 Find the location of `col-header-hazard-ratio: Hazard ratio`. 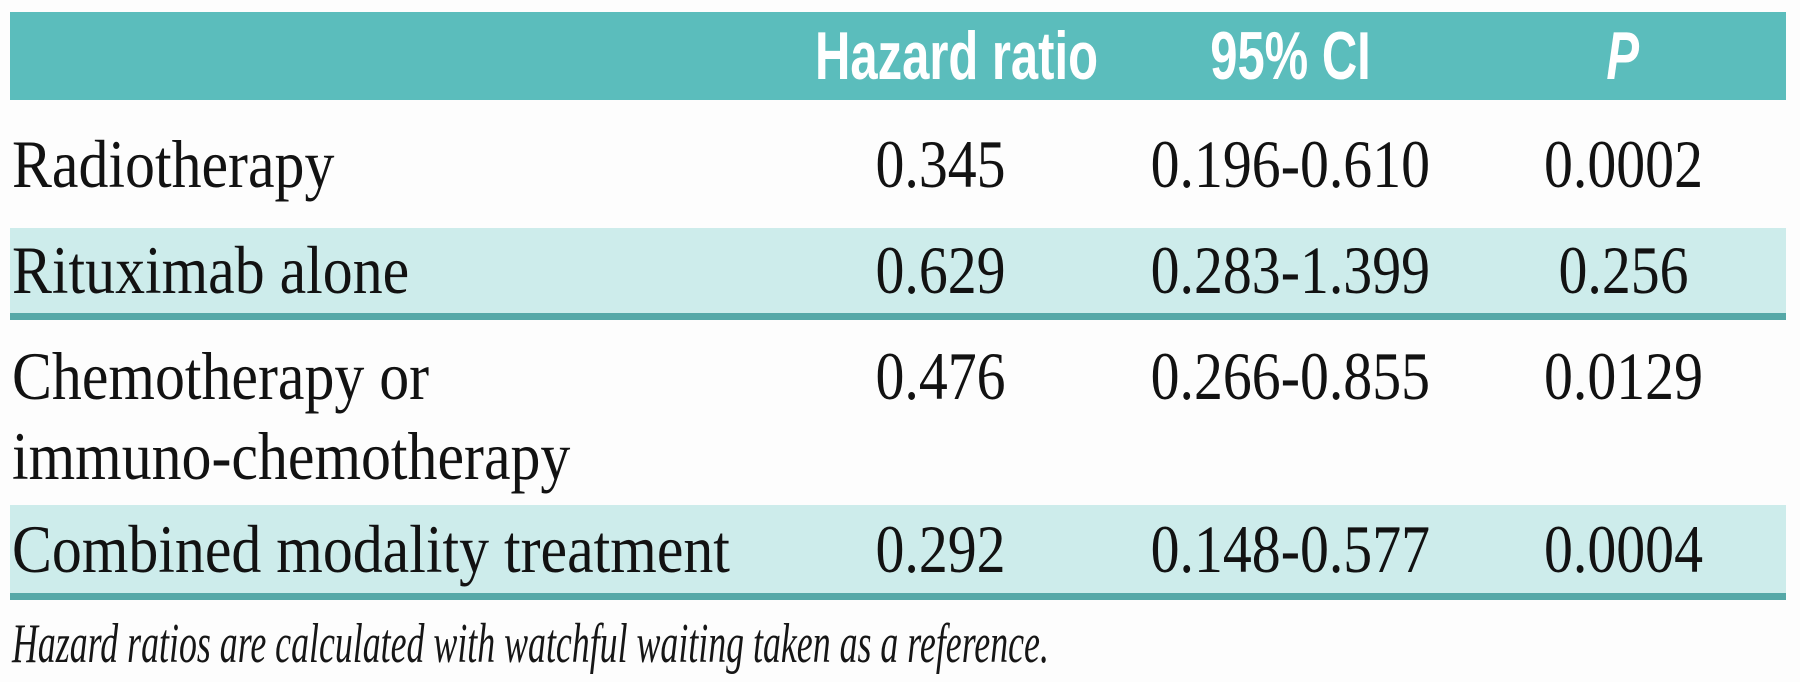

col-header-hazard-ratio: Hazard ratio is located at coordinates (940, 56).